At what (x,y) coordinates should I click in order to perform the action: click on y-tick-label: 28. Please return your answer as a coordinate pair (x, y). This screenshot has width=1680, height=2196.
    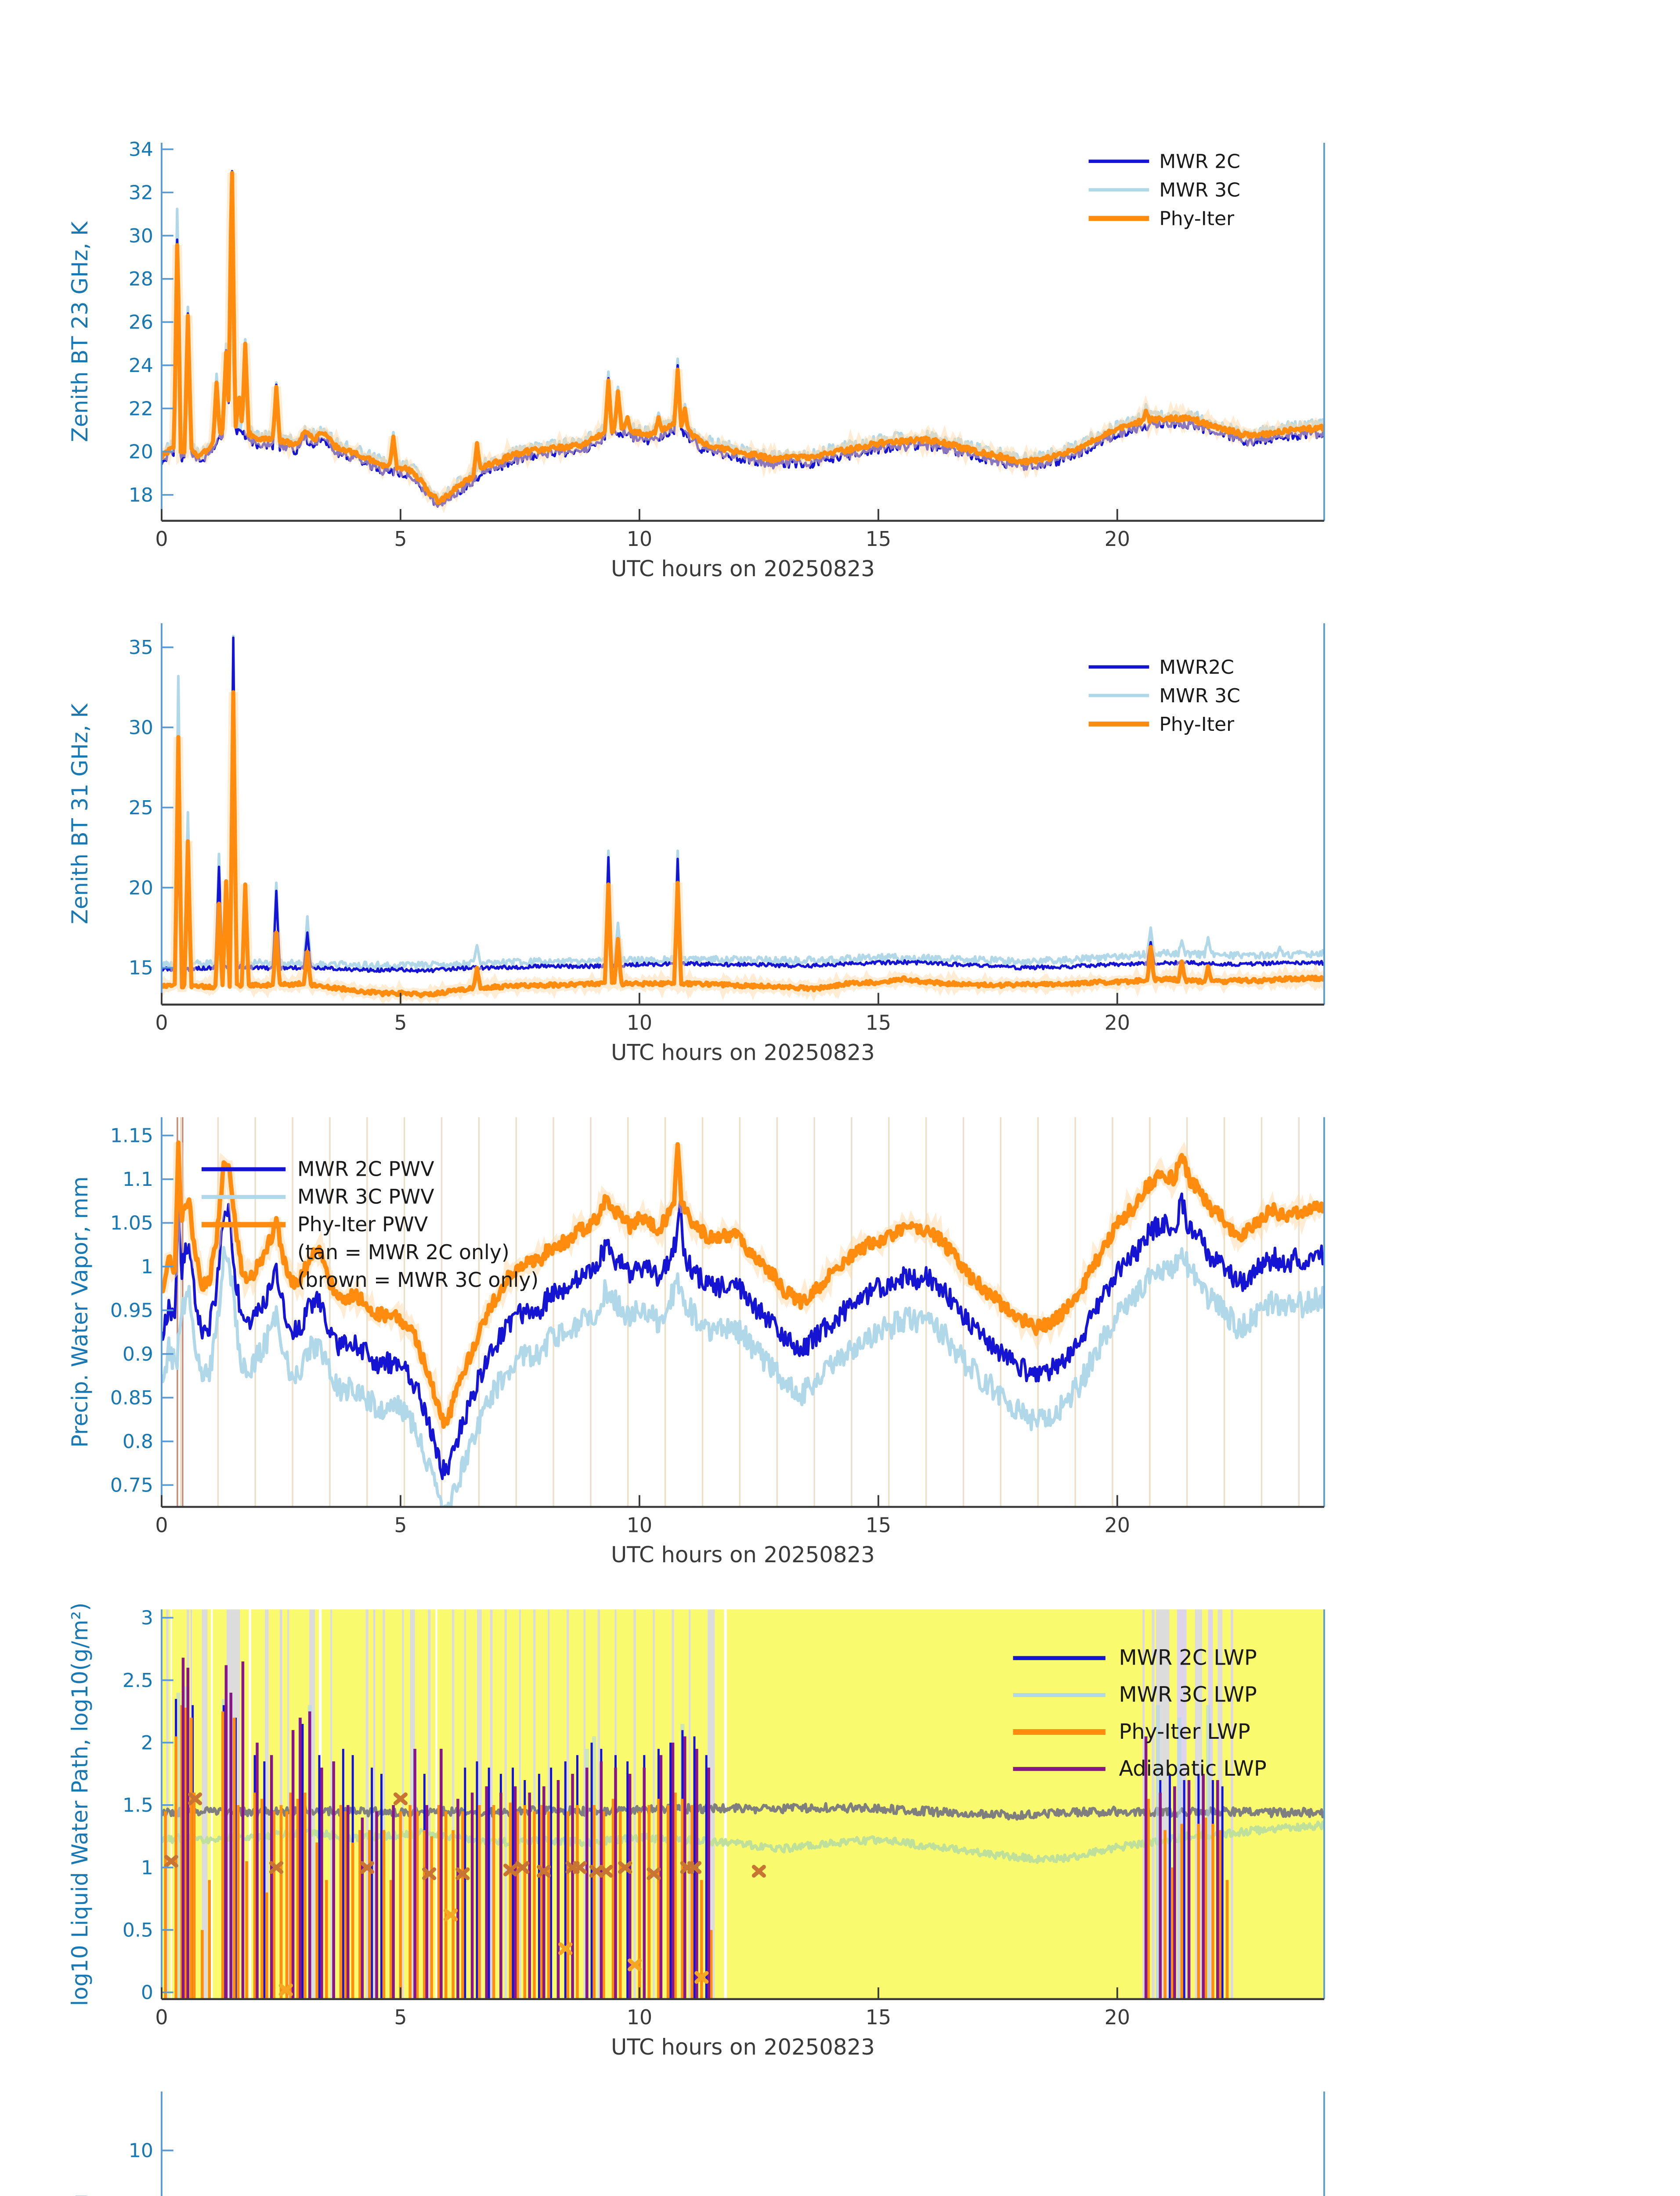
    Looking at the image, I should click on (141, 279).